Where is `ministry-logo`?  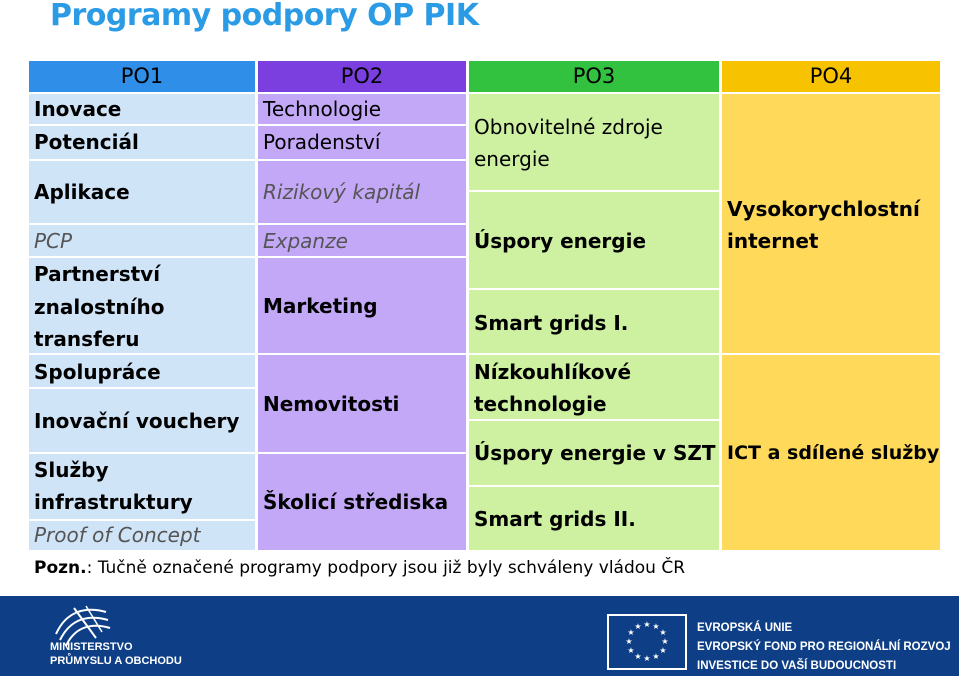
ministry-logo is located at coordinates (81, 626).